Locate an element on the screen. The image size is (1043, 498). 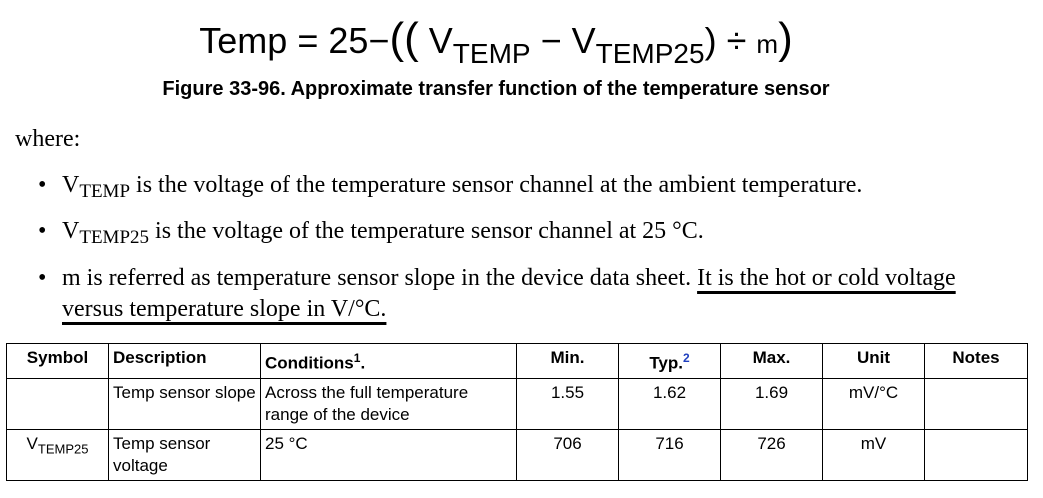
footnote: 1 is located at coordinates (357, 358).